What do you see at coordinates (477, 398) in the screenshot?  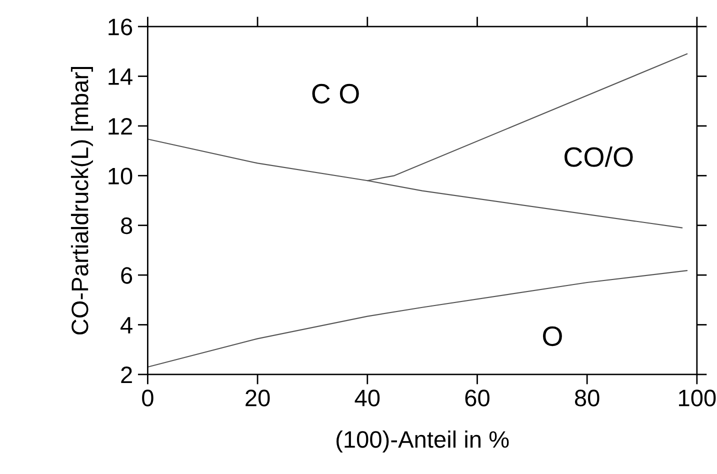 I see `x-tick-label: 60` at bounding box center [477, 398].